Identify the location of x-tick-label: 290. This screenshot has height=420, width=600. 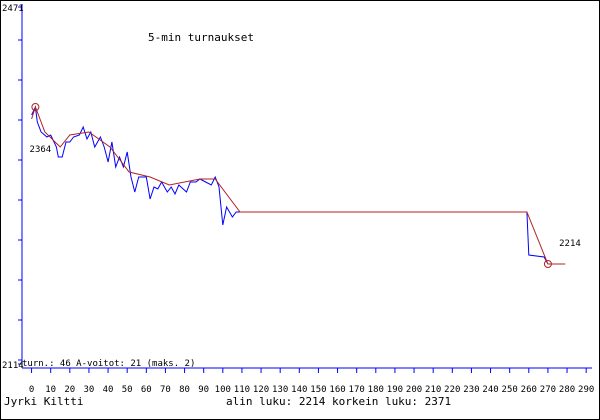
(586, 390).